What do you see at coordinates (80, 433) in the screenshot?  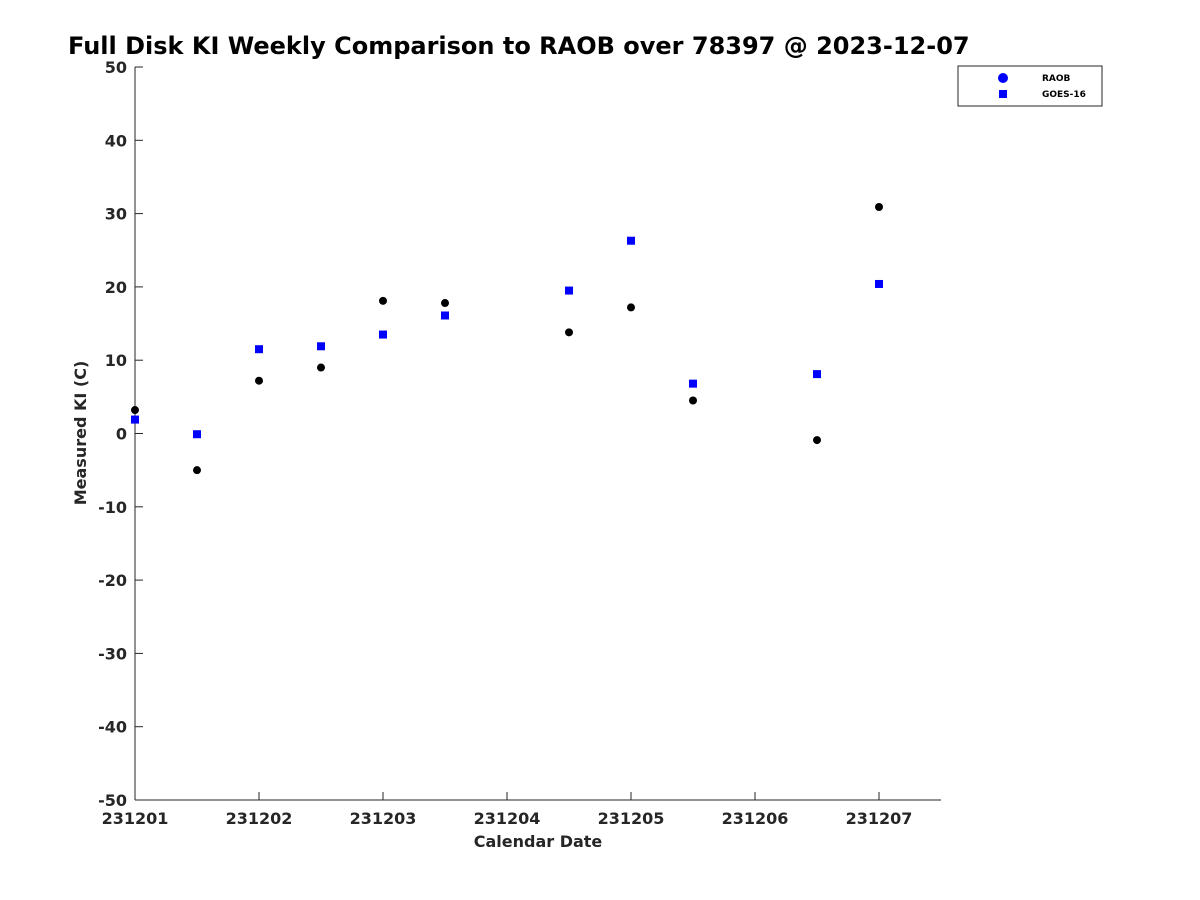 I see `y-axis-label: Measured KI (C)` at bounding box center [80, 433].